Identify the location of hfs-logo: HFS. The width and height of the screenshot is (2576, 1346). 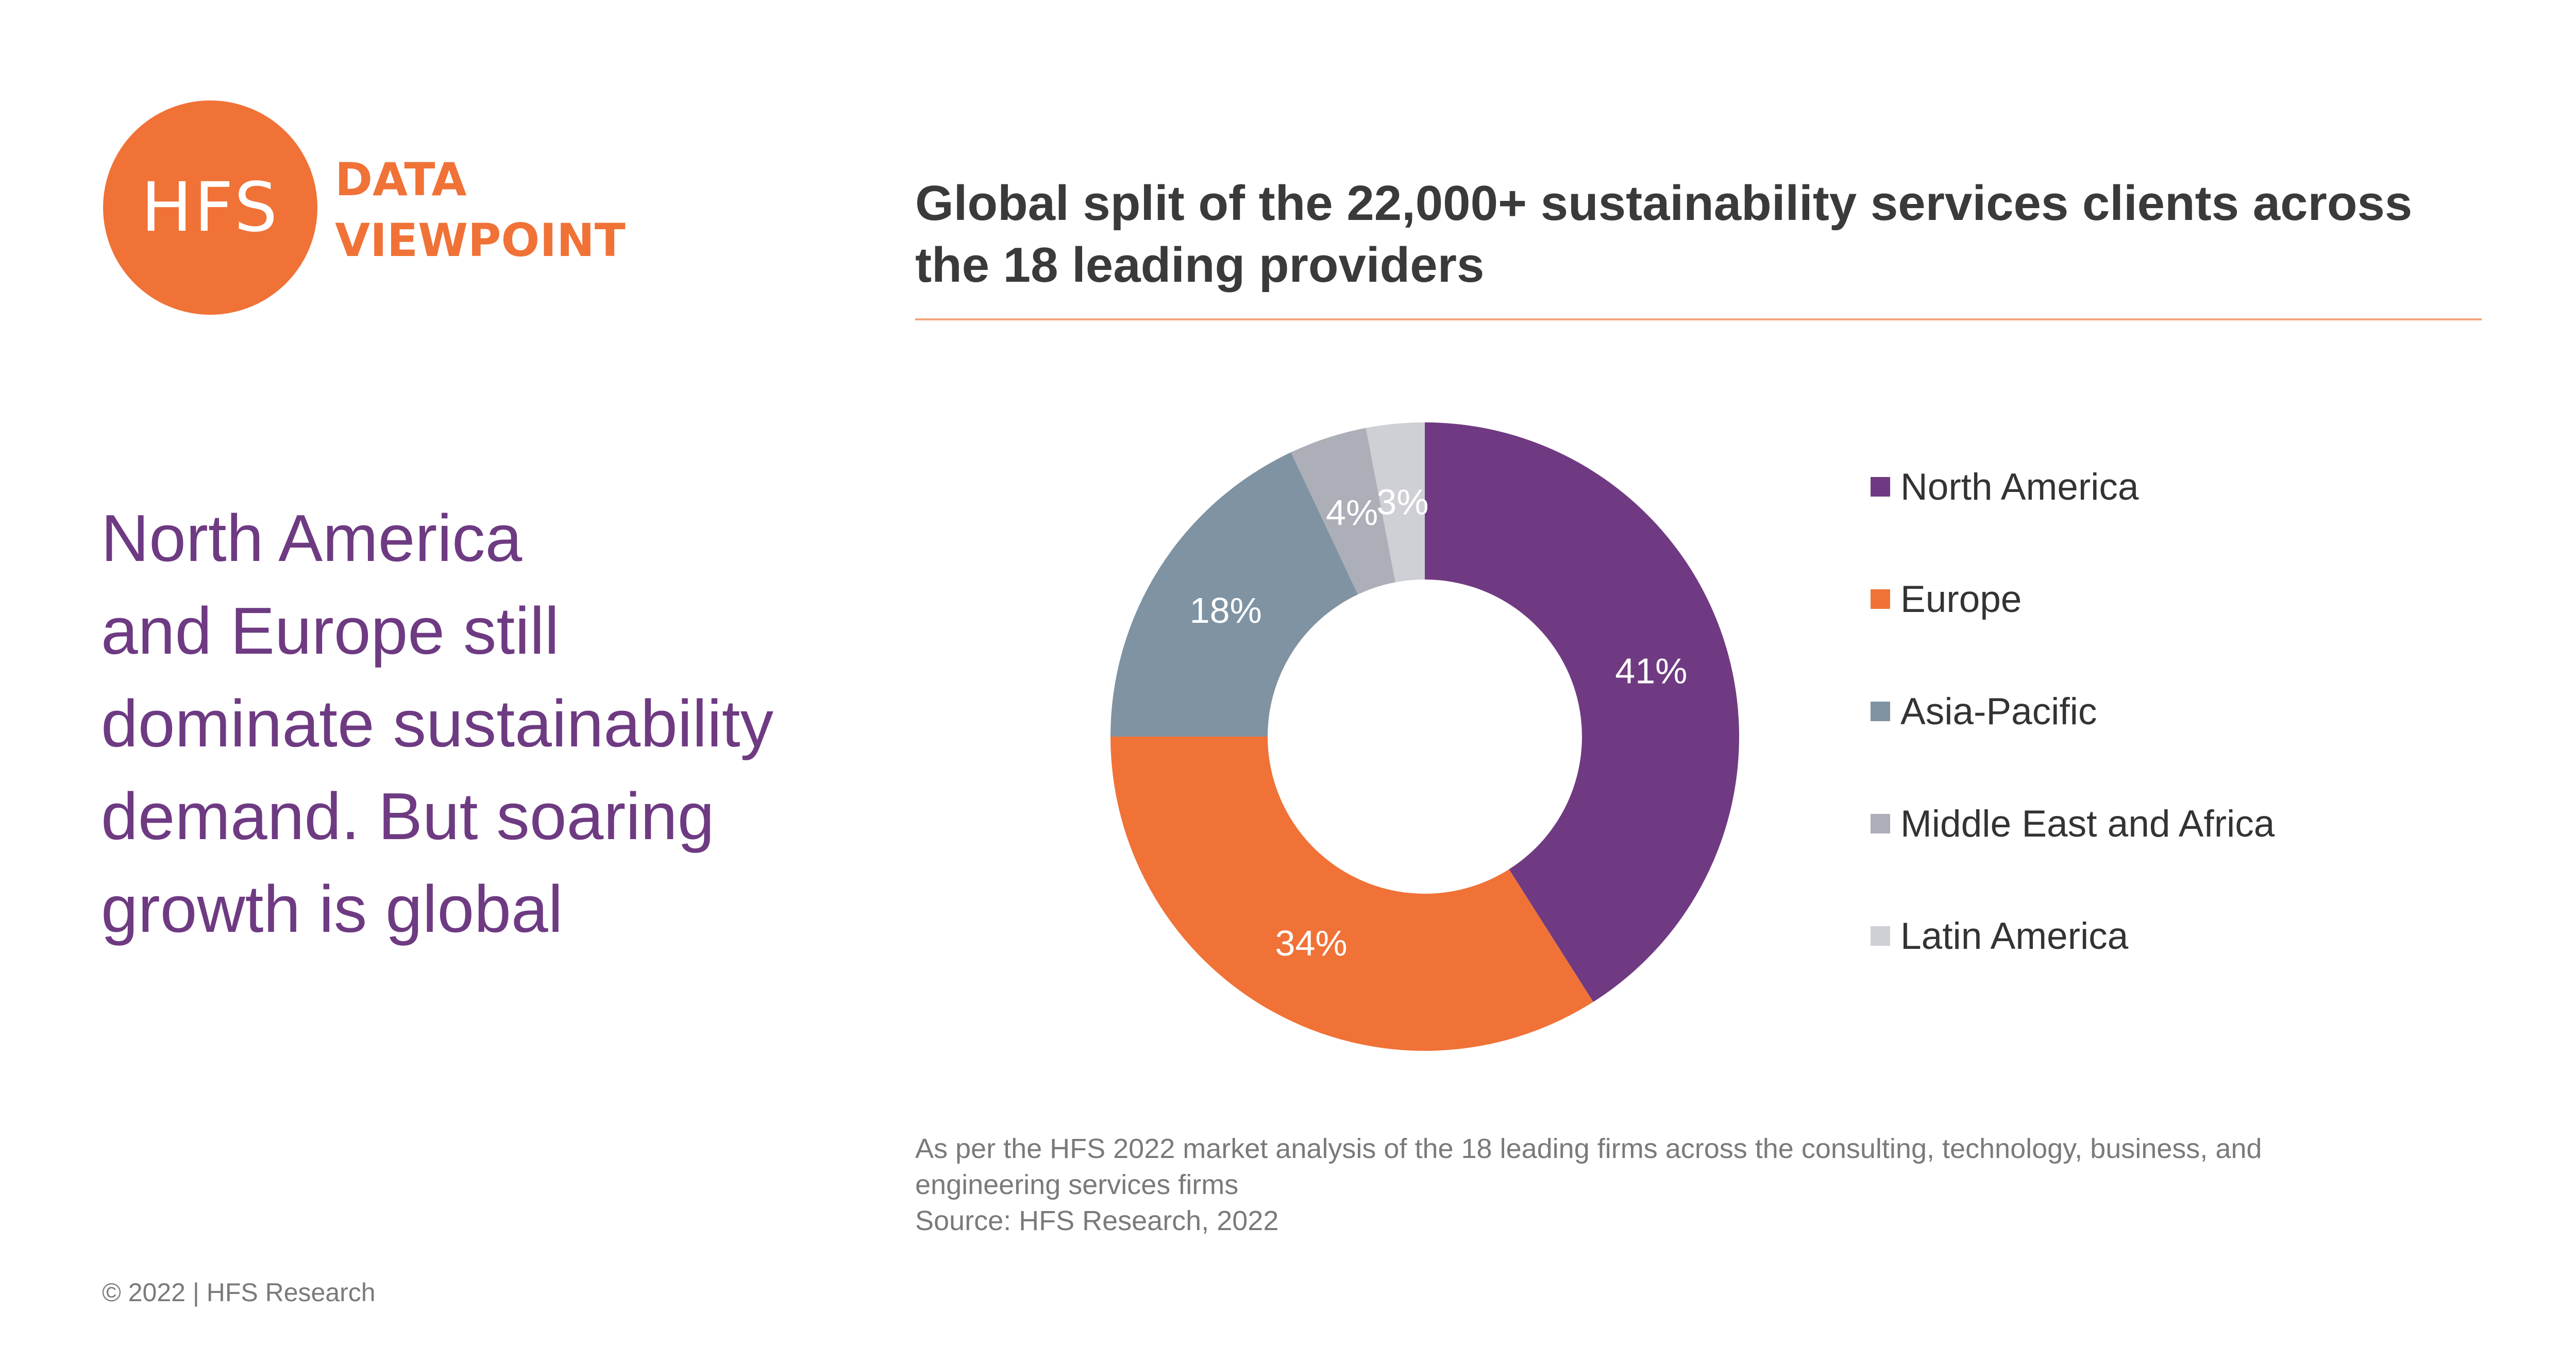
(210, 207).